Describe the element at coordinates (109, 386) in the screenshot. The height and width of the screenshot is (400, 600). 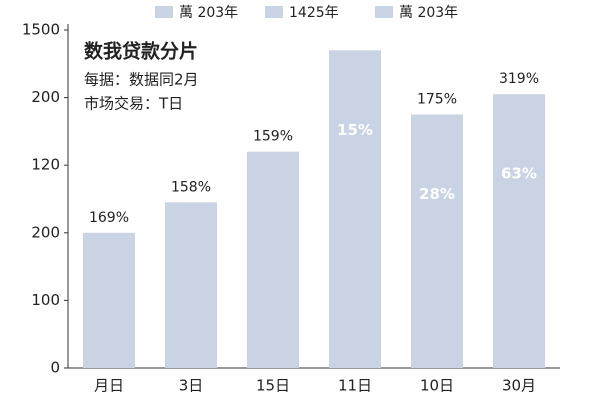
I see `x-tick-label: 月日` at that location.